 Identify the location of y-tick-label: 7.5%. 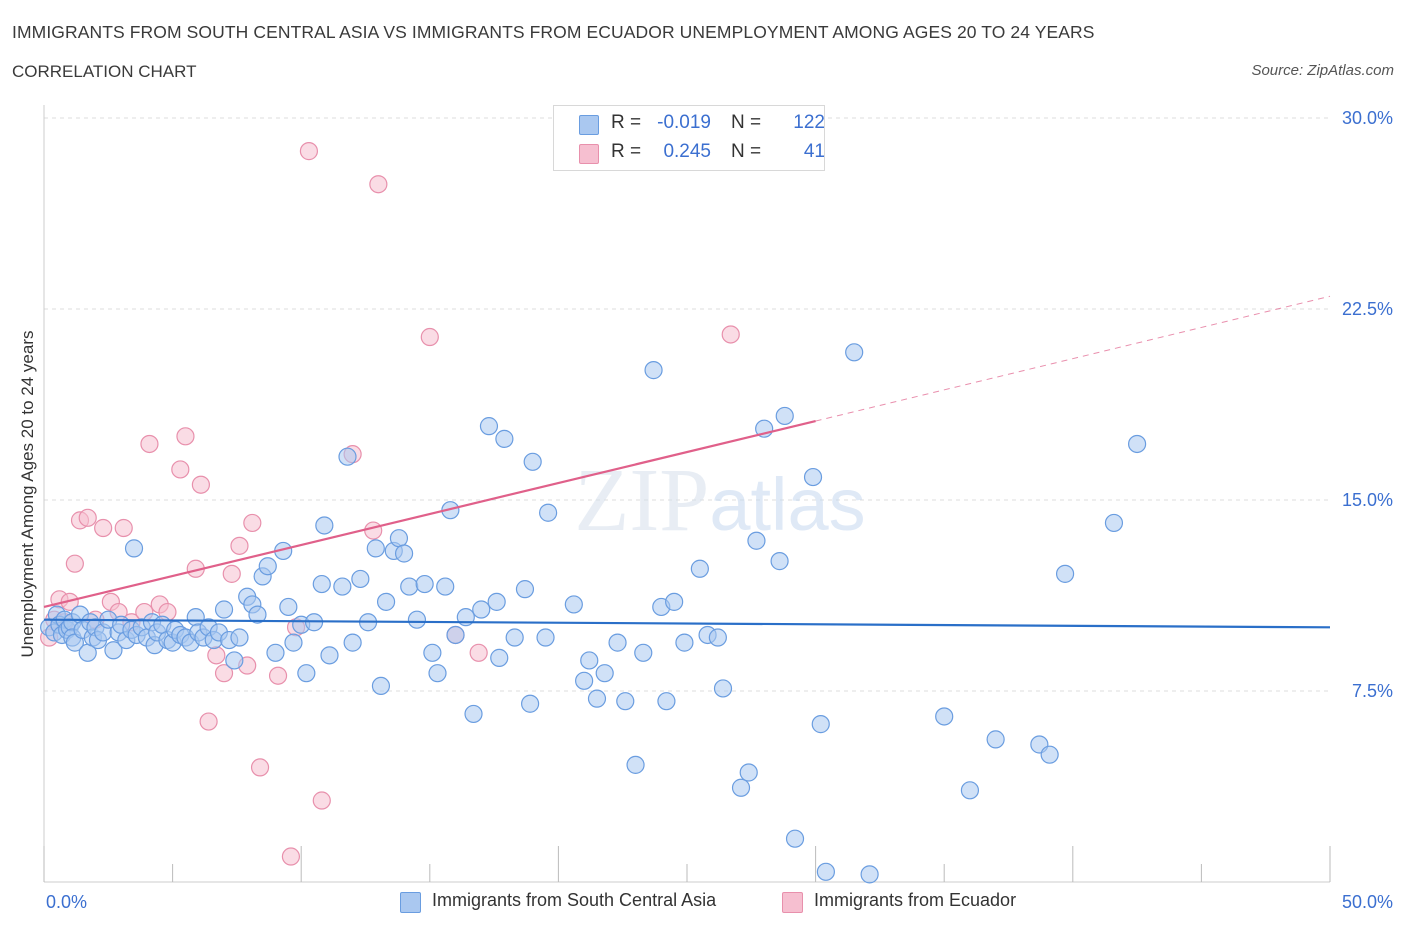
(1372, 691).